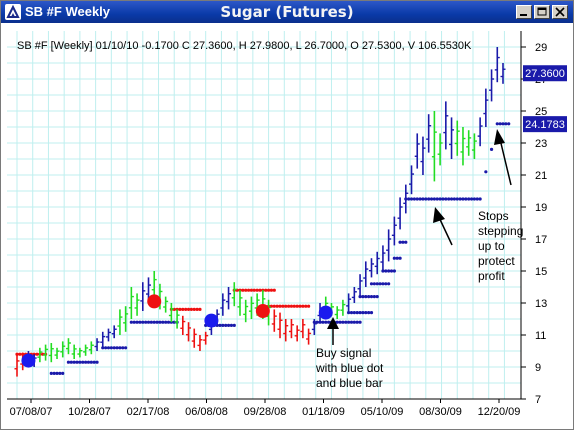  I want to click on y-tick-label: 15, so click(541, 272).